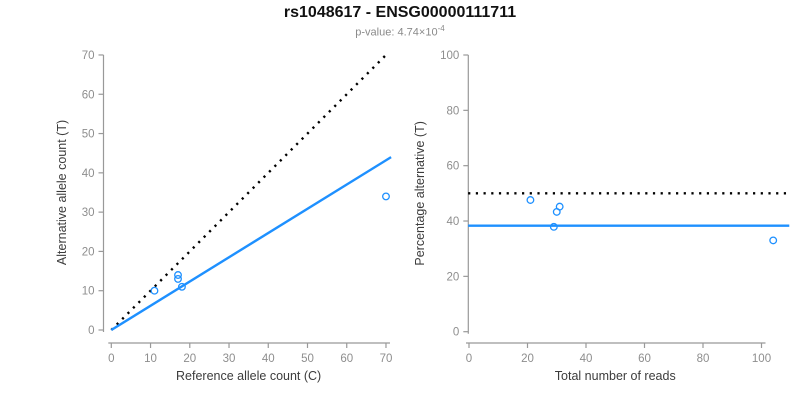  I want to click on x-tick-label: 80, so click(703, 359).